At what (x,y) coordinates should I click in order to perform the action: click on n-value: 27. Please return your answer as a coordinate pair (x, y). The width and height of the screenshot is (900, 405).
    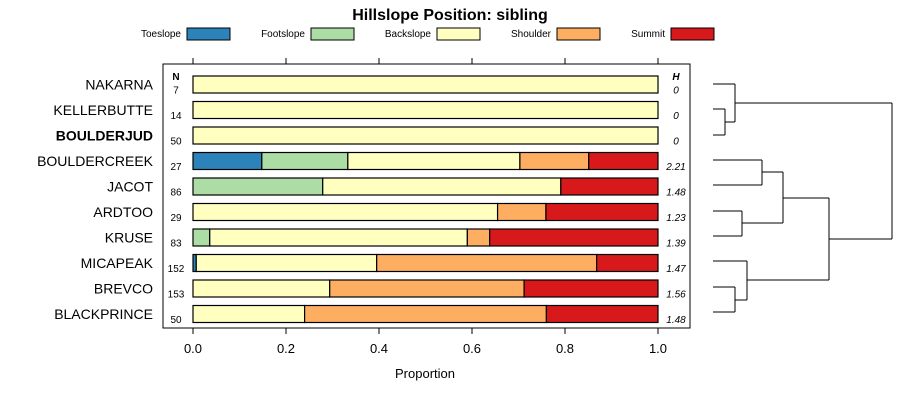
    Looking at the image, I should click on (176, 167).